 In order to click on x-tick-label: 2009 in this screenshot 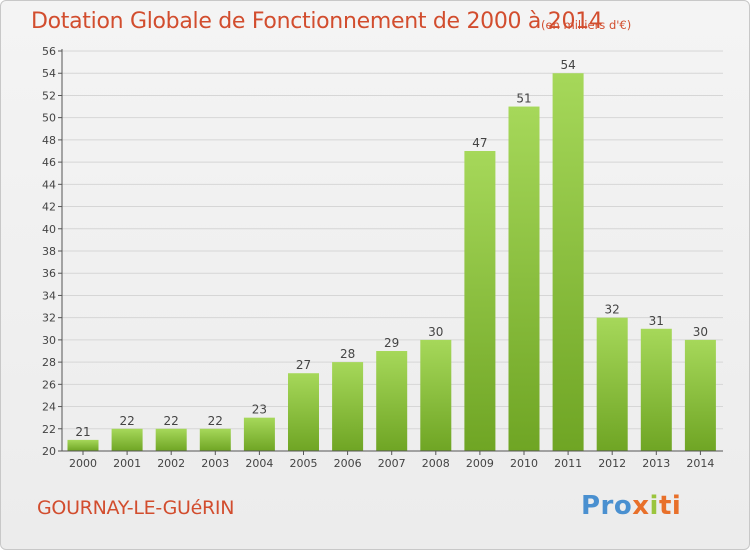, I will do `click(480, 463)`.